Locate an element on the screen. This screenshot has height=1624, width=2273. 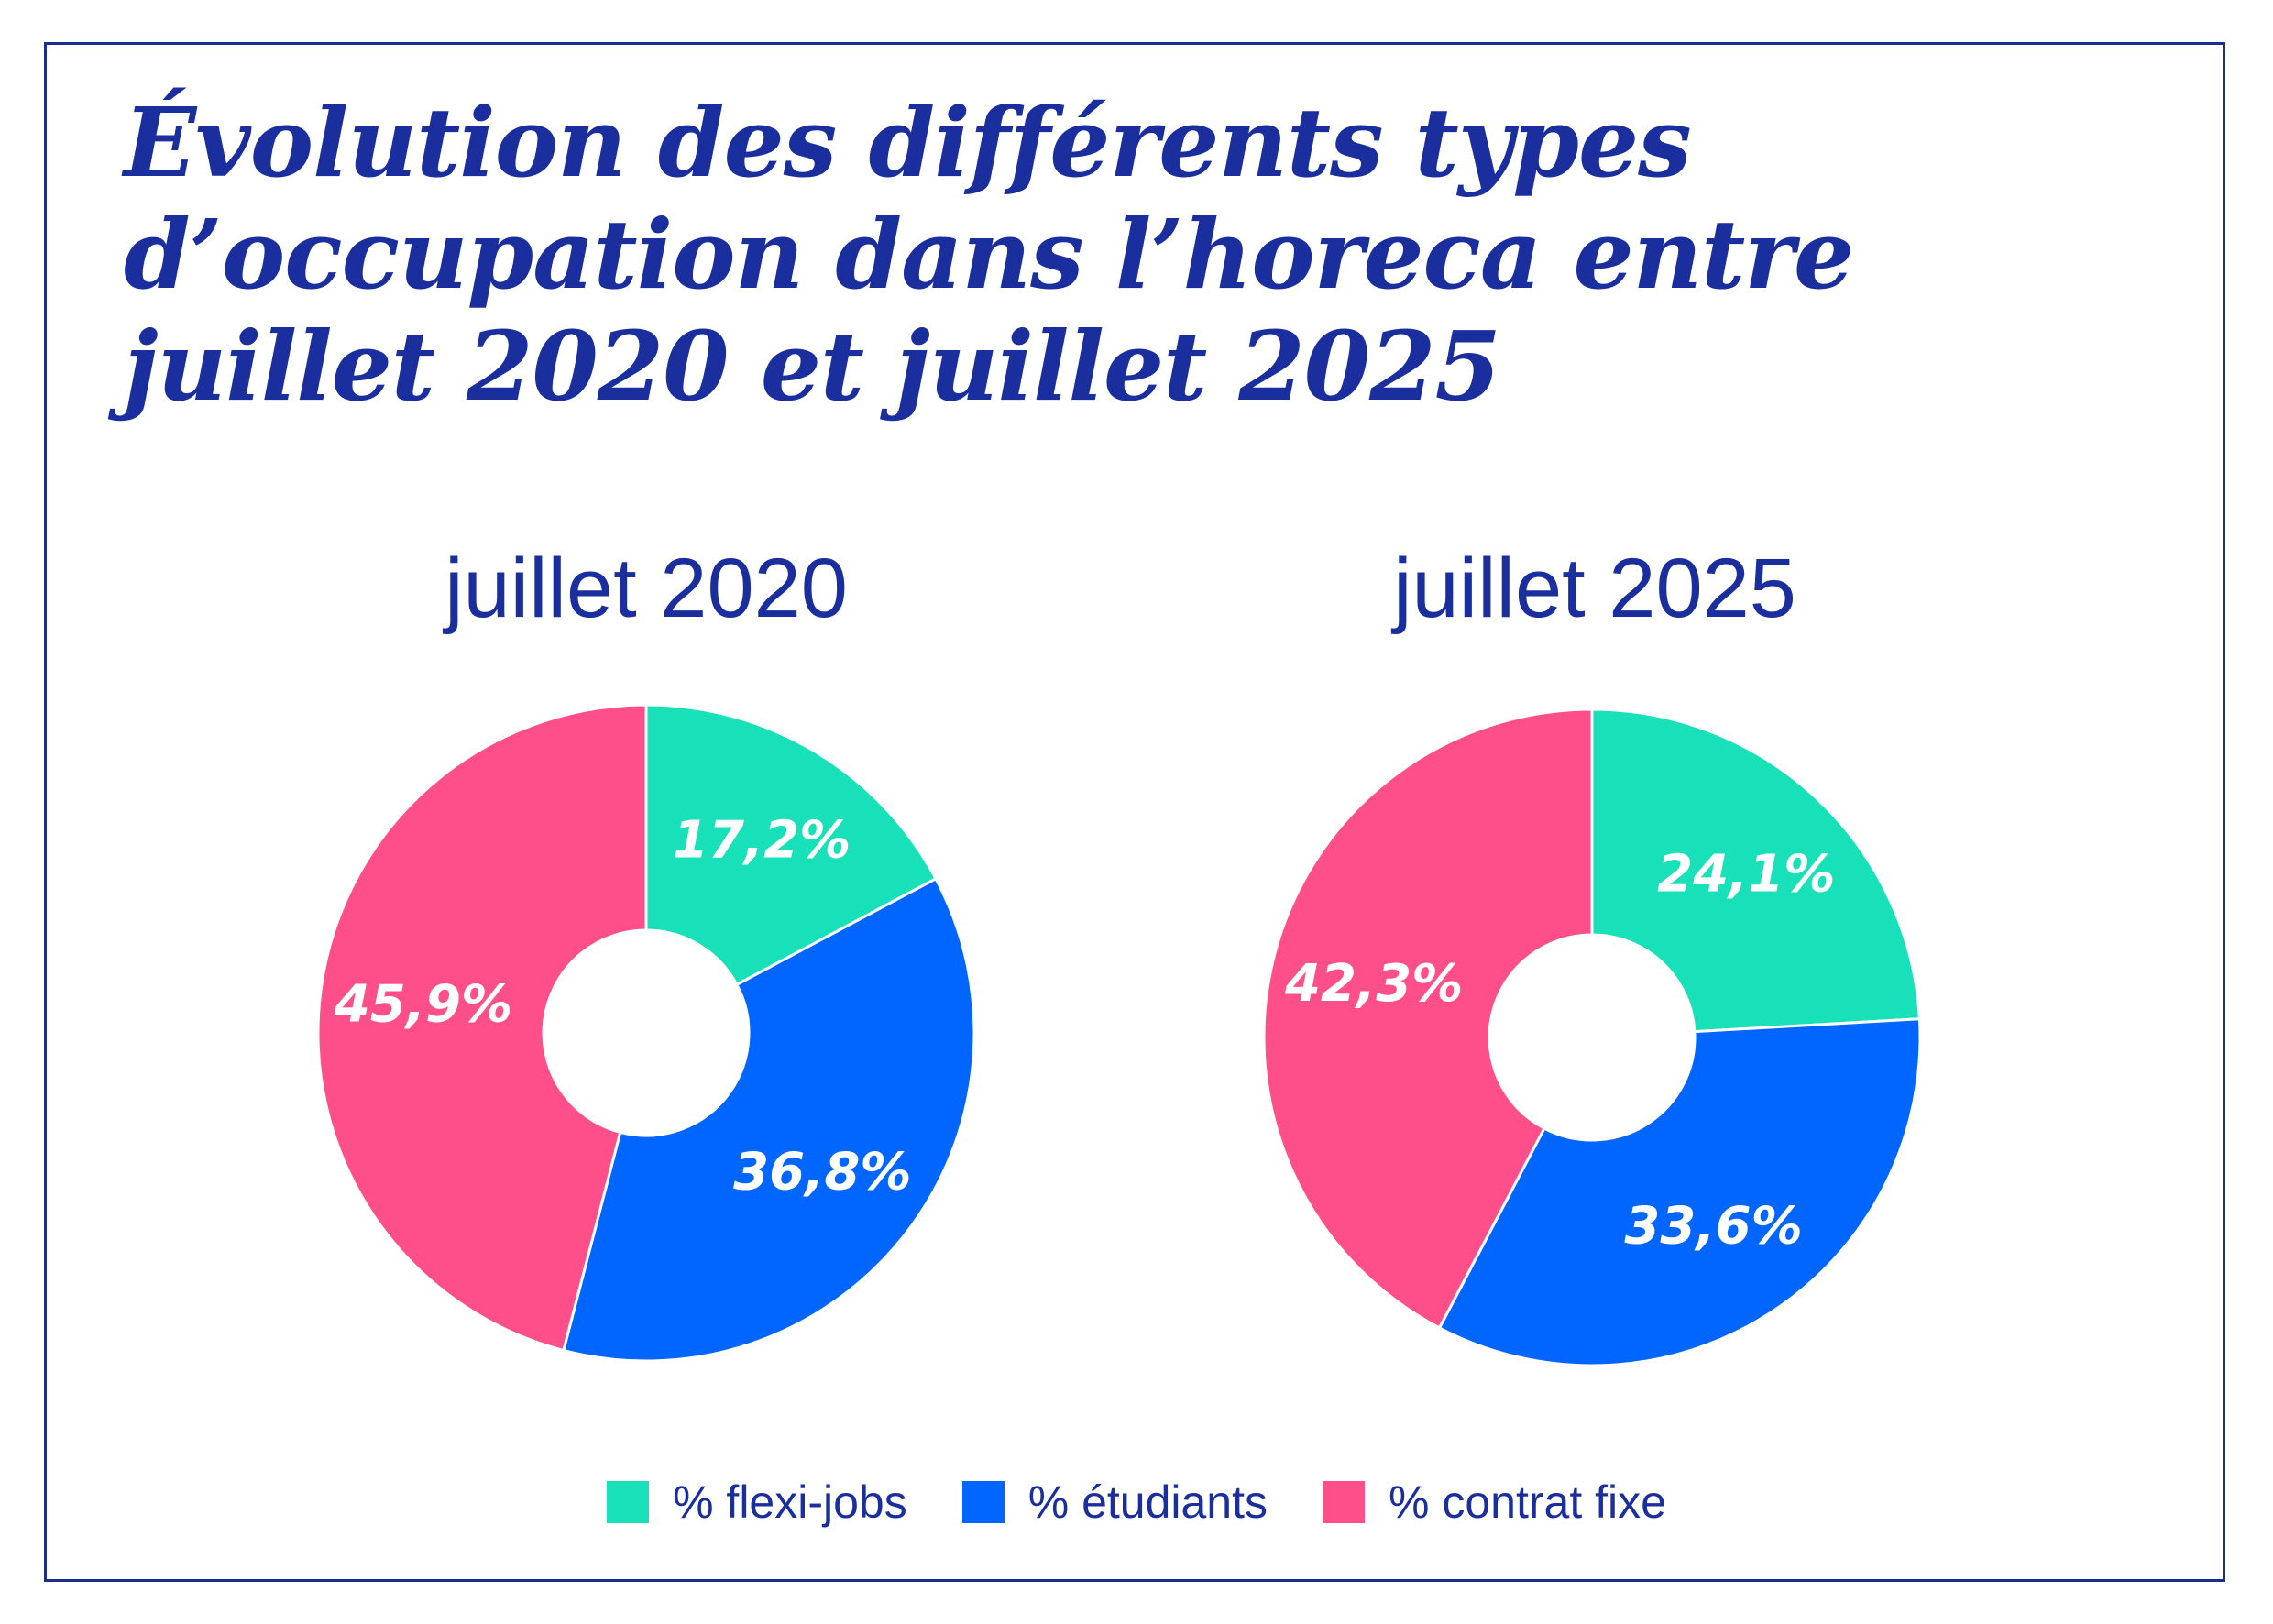
slice-label-flexi-jobs: 24,1% is located at coordinates (1746, 874).